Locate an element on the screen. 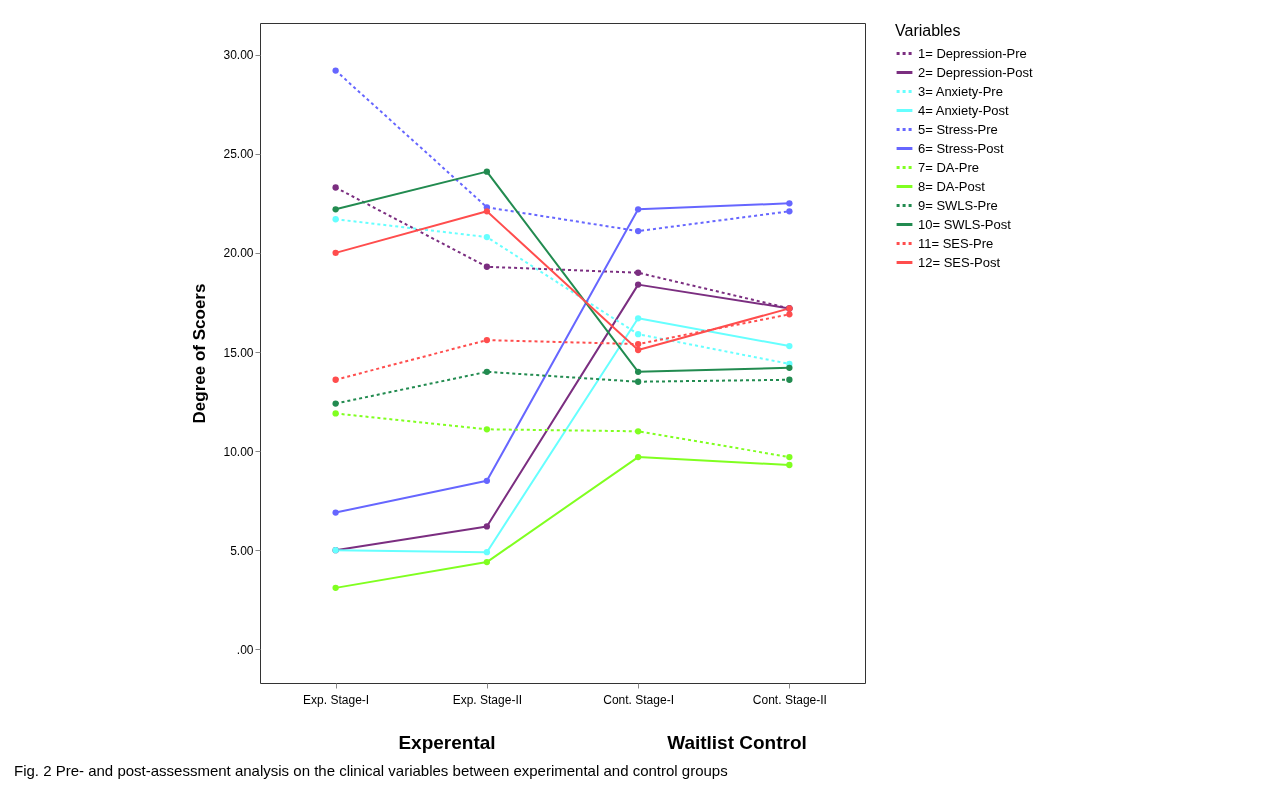  y-tick-label: 5.00 is located at coordinates (242, 550).